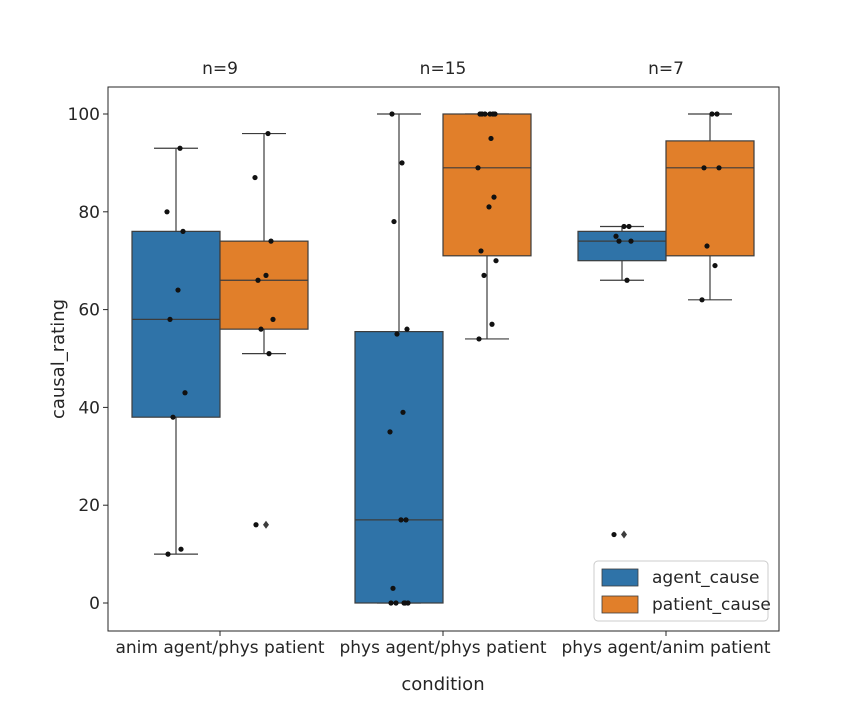 The image size is (864, 720). Describe the element at coordinates (89, 213) in the screenshot. I see `y-tick-label: 80` at that location.